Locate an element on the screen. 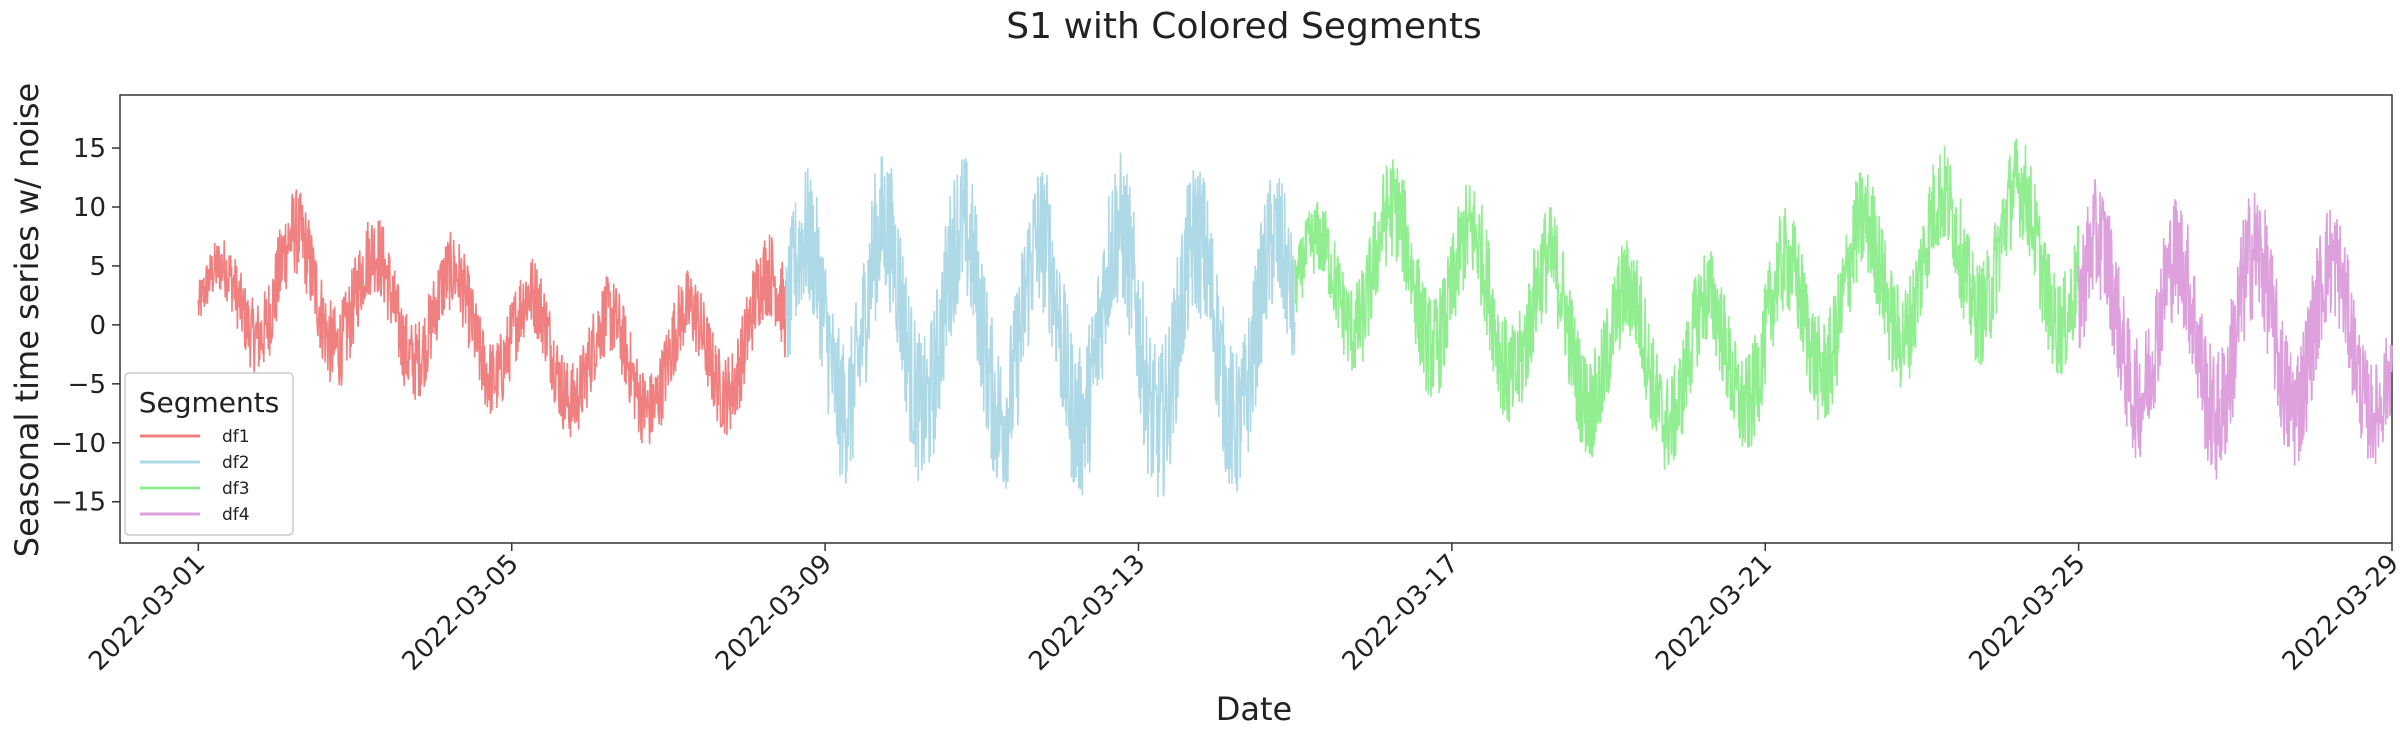  x-tick-label: 2022-03-09 is located at coordinates (774, 613).